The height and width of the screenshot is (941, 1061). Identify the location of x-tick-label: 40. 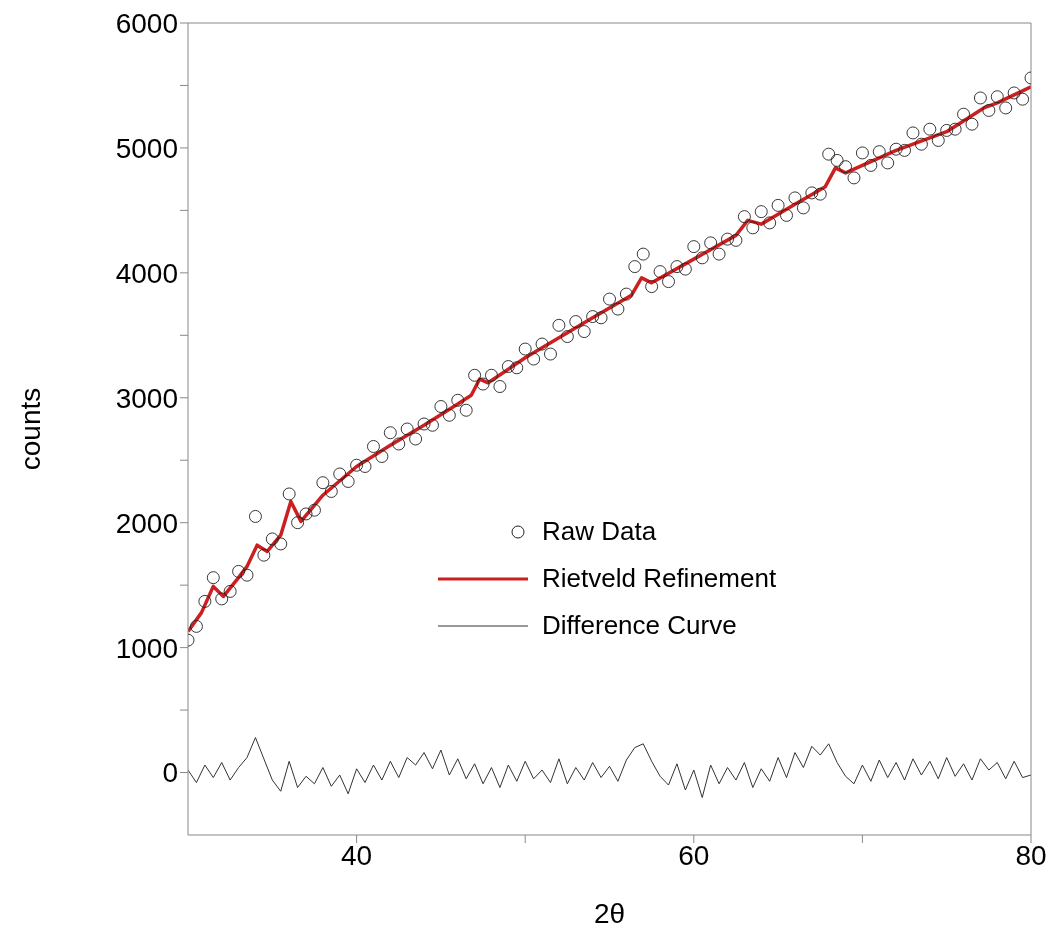
(357, 855).